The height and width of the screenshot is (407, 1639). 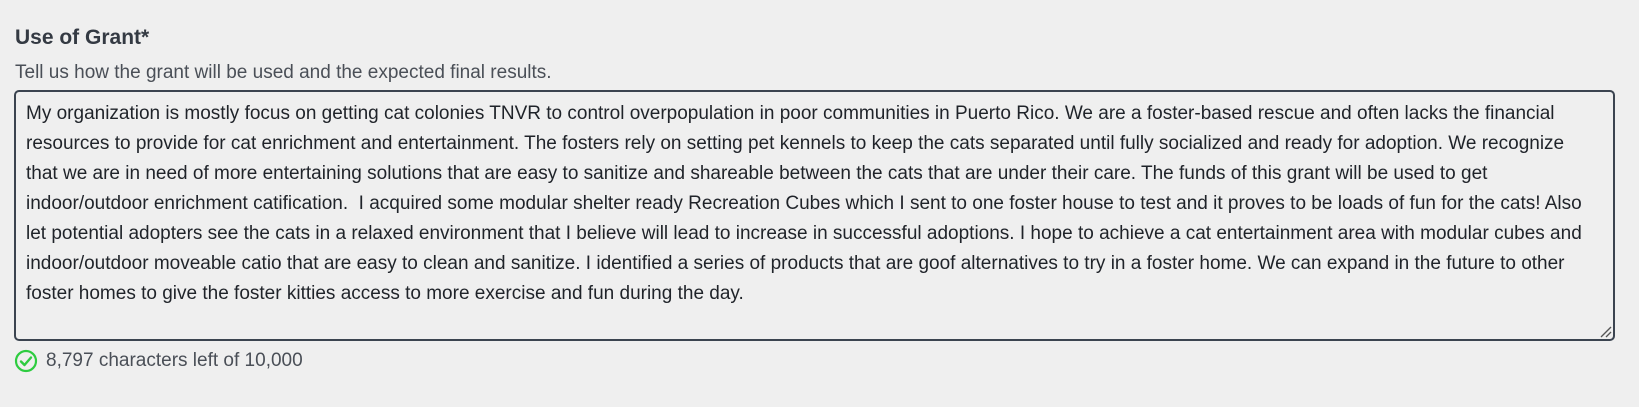 I want to click on field-label: Use of Grant*, so click(x=82, y=37).